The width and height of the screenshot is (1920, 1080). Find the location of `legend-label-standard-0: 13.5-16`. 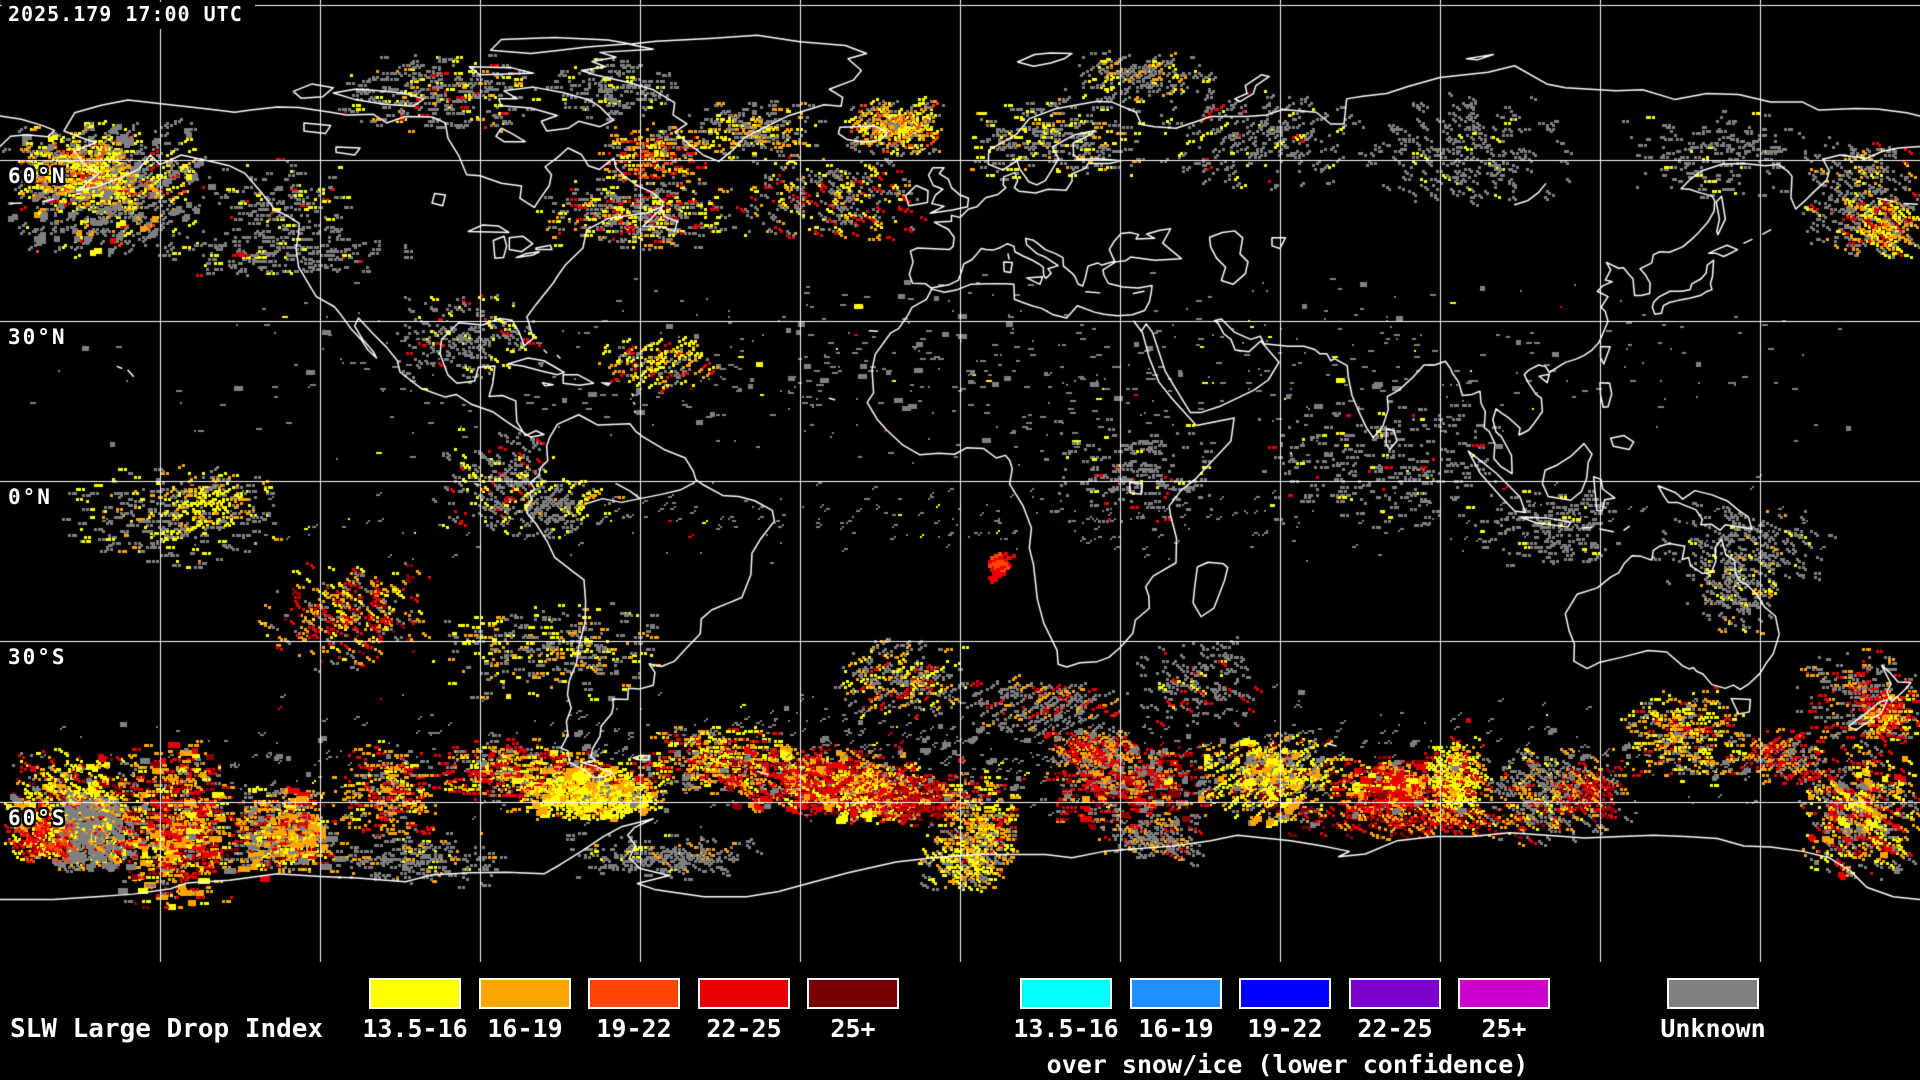

legend-label-standard-0: 13.5-16 is located at coordinates (415, 1028).